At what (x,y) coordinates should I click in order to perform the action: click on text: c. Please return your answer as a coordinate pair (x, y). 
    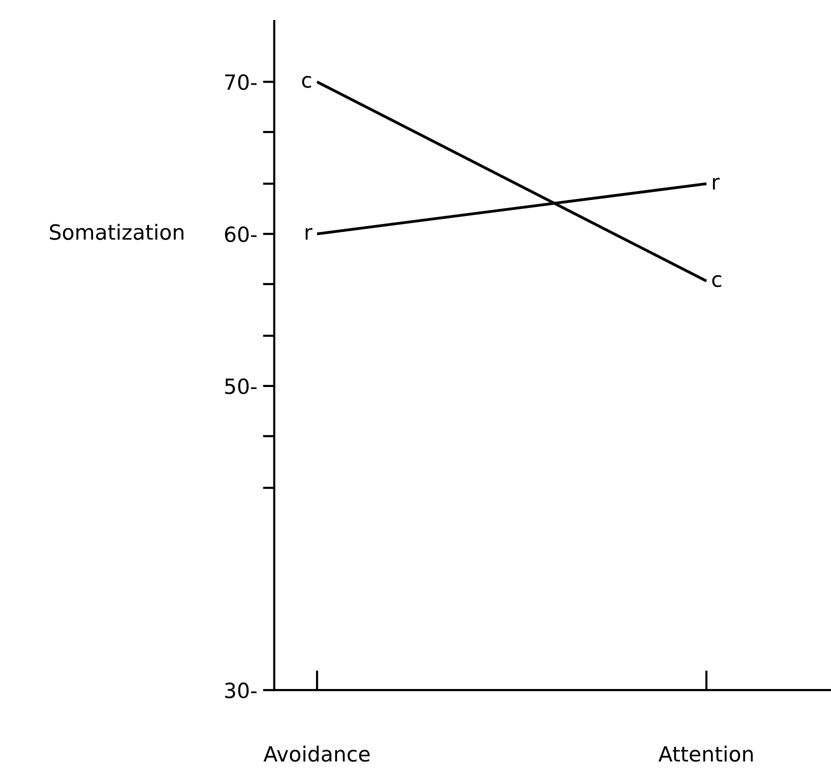
    Looking at the image, I should click on (307, 82).